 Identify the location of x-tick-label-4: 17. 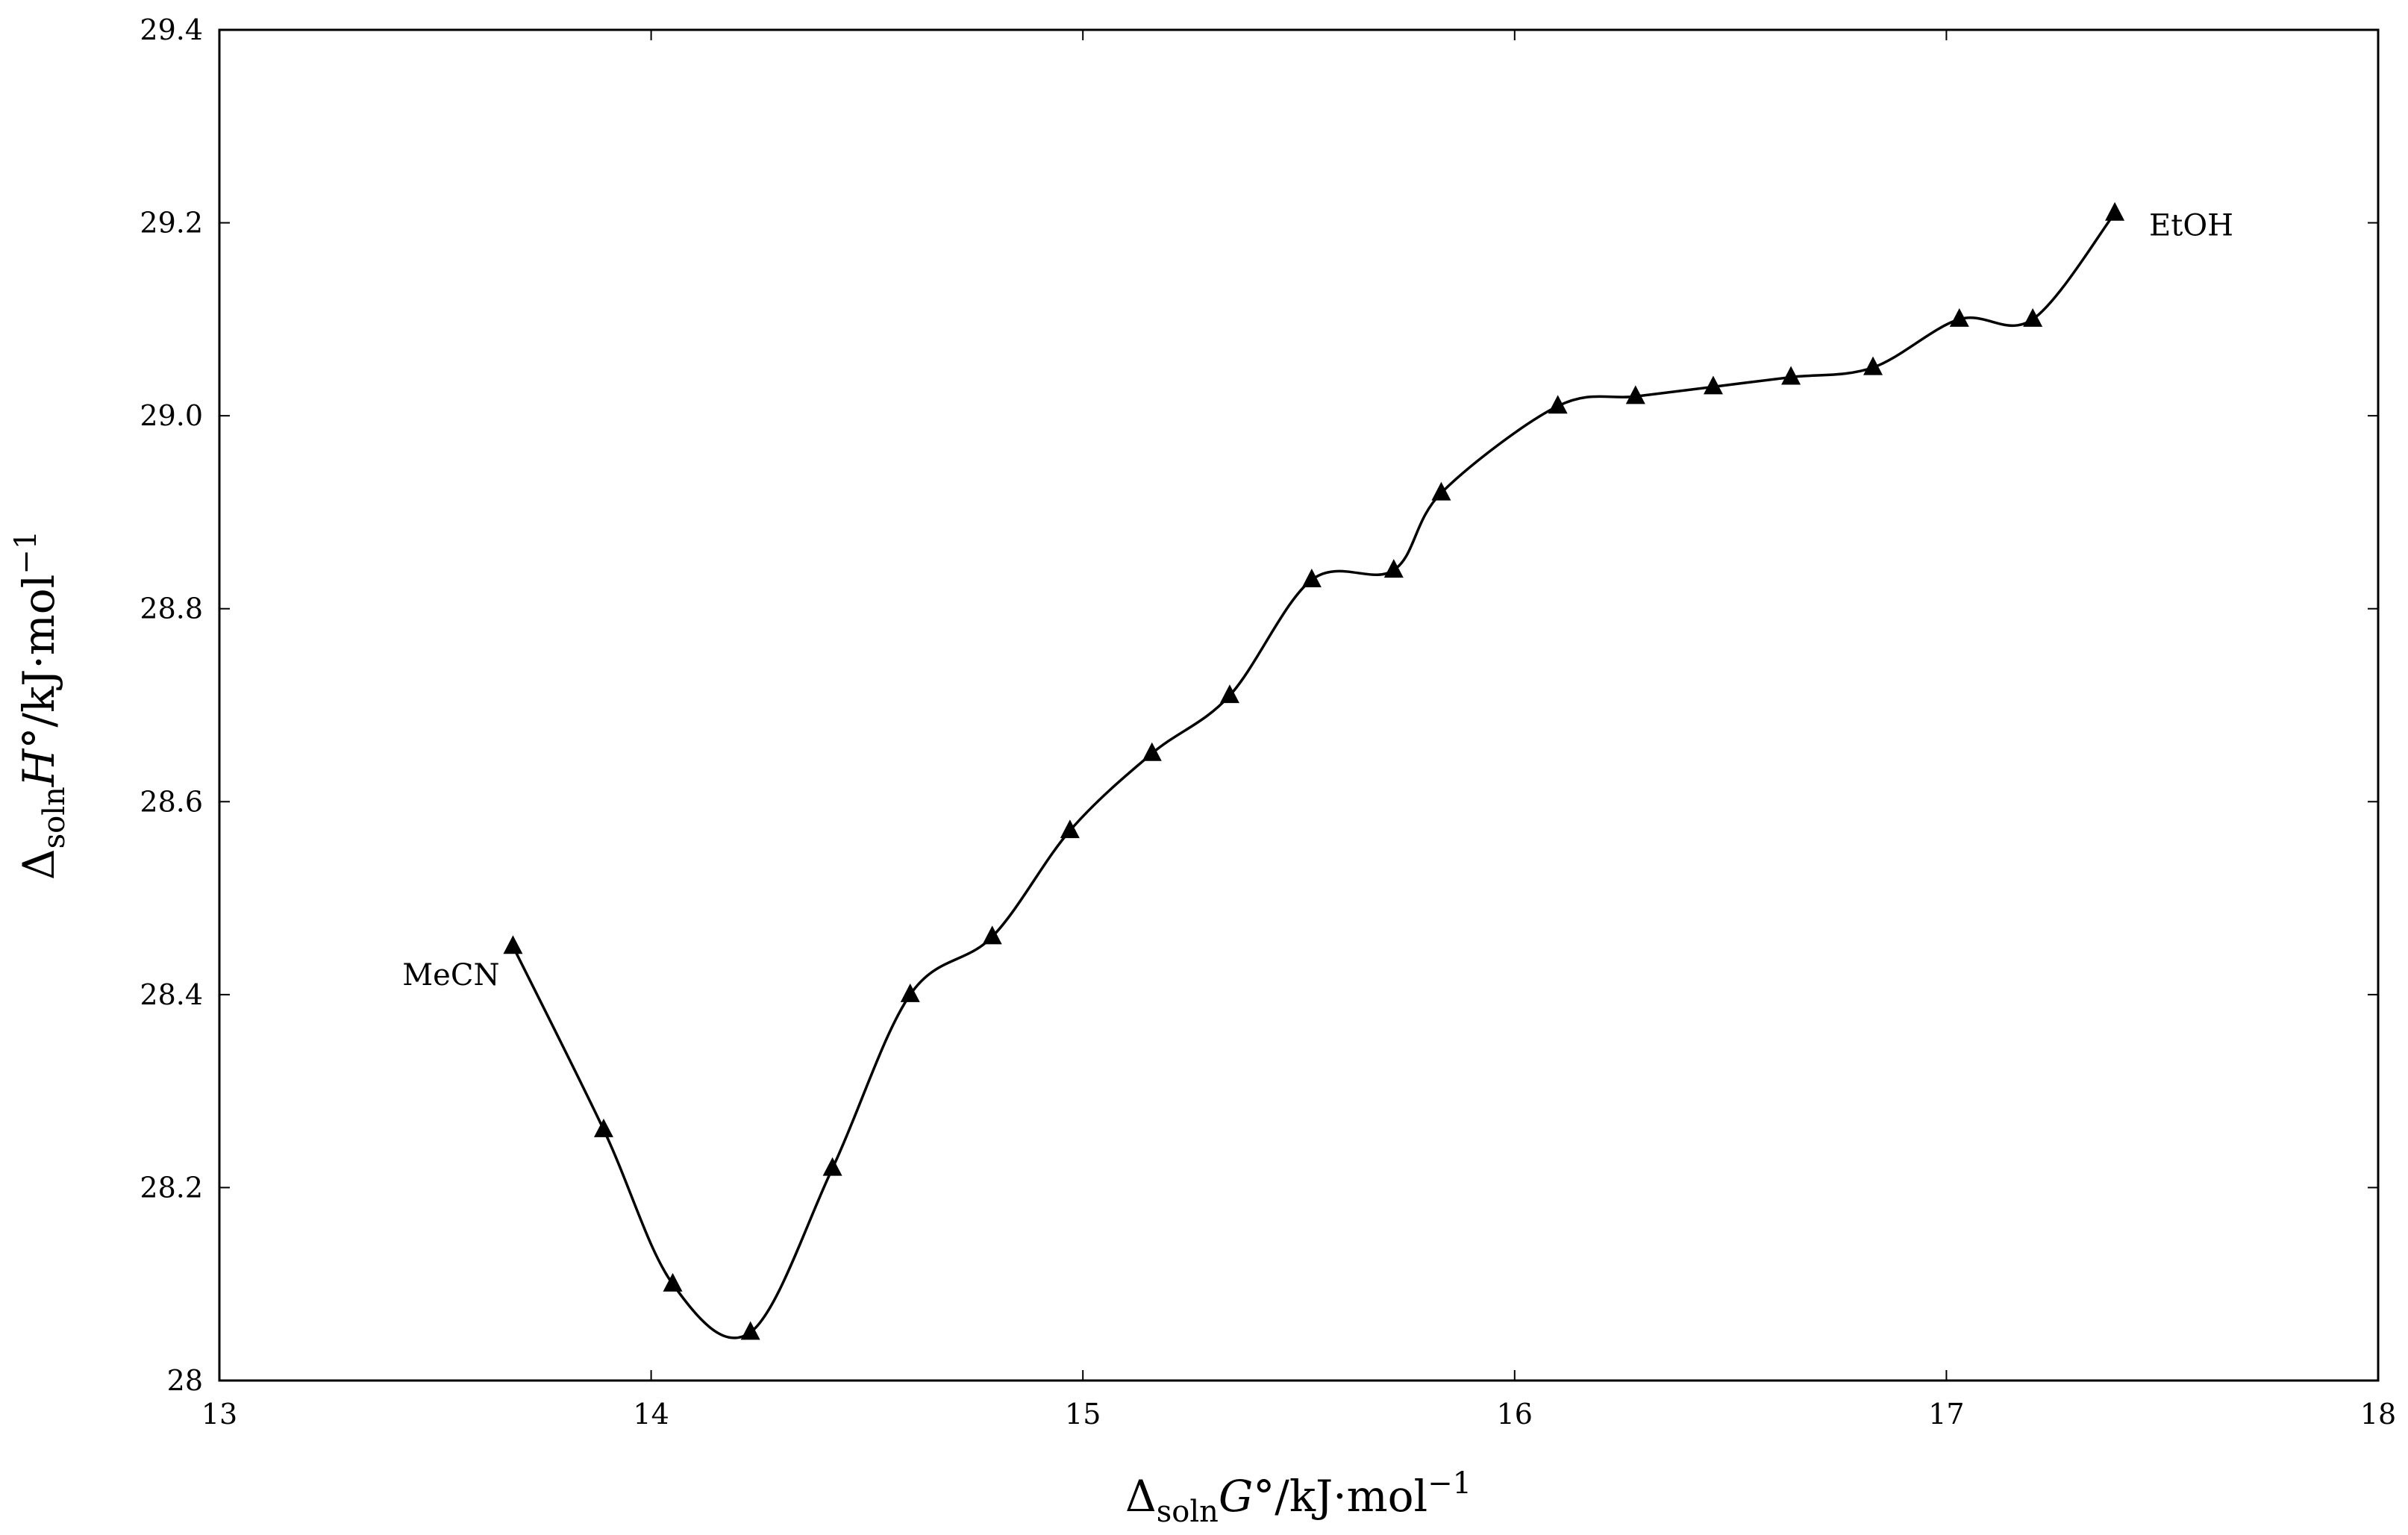
(1946, 1414).